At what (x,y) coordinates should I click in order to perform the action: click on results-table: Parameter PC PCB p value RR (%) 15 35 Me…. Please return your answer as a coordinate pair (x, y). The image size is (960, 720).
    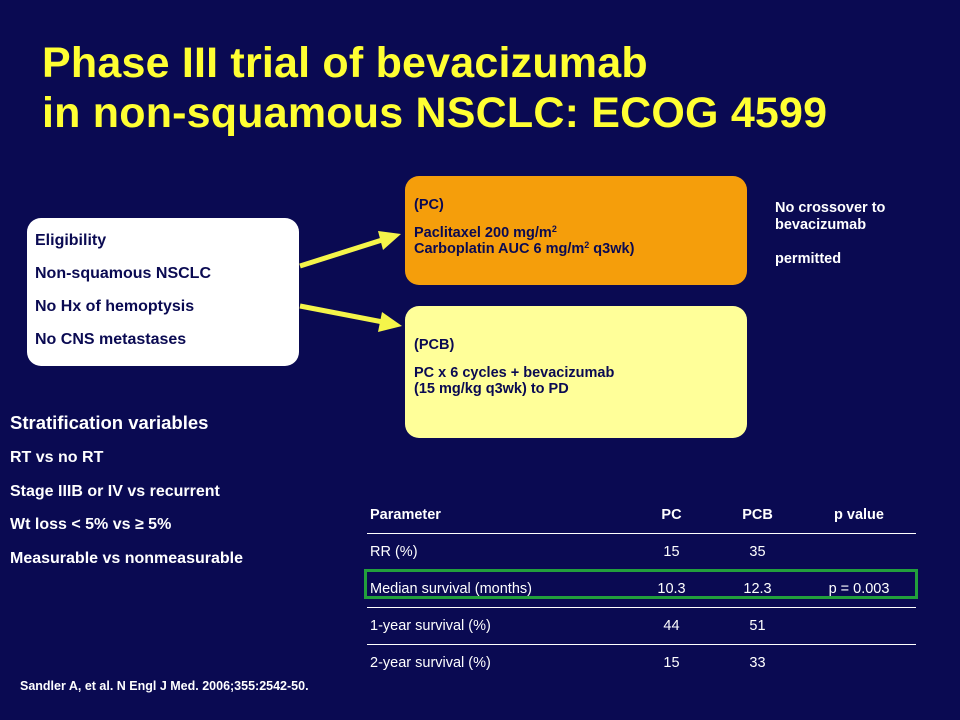
    Looking at the image, I should click on (641, 589).